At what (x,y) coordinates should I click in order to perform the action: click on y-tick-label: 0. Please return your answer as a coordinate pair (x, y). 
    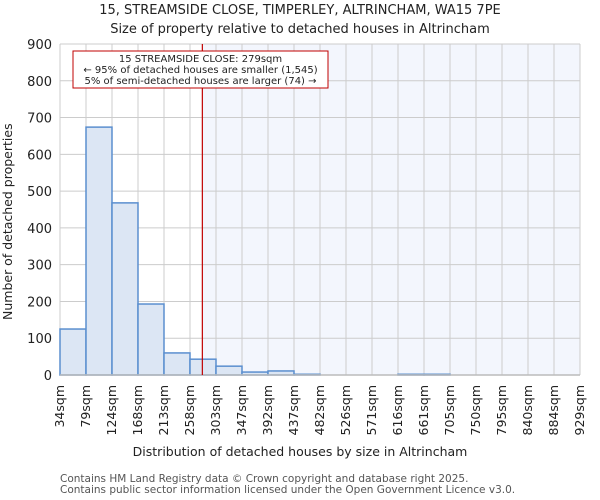
    Looking at the image, I should click on (48, 376).